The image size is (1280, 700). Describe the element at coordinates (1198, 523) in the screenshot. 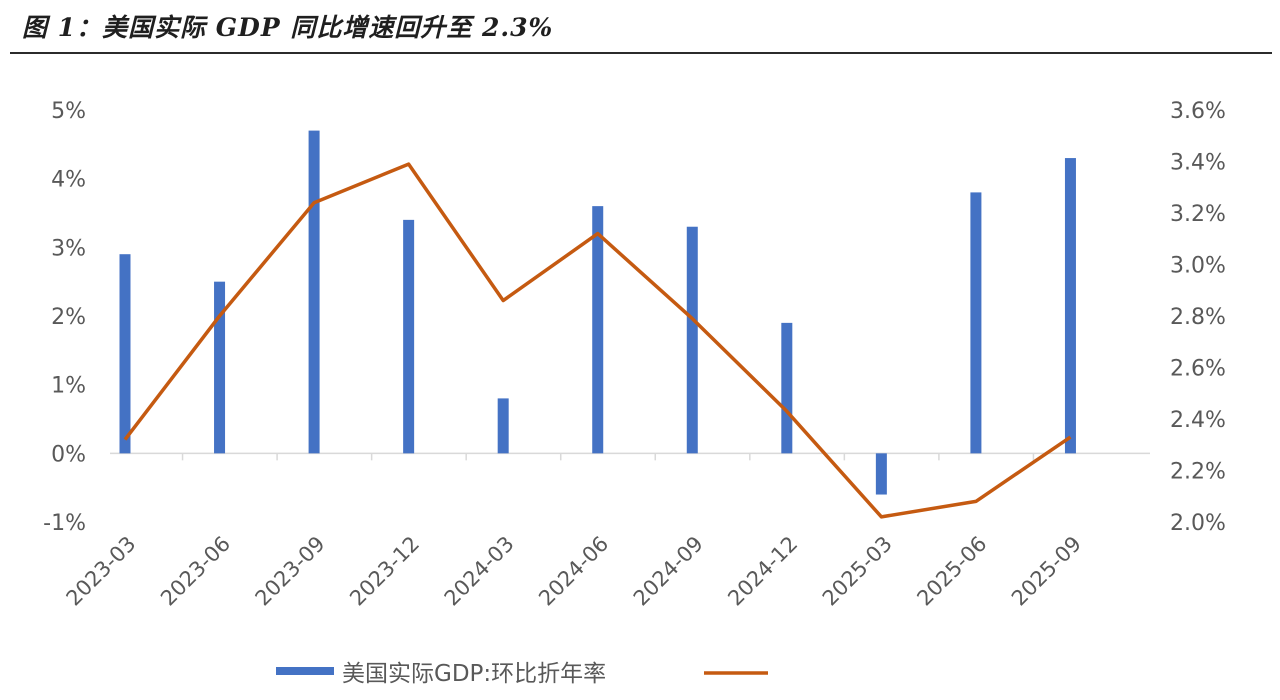

I see `right-axis-tick-label: 2.0%` at that location.